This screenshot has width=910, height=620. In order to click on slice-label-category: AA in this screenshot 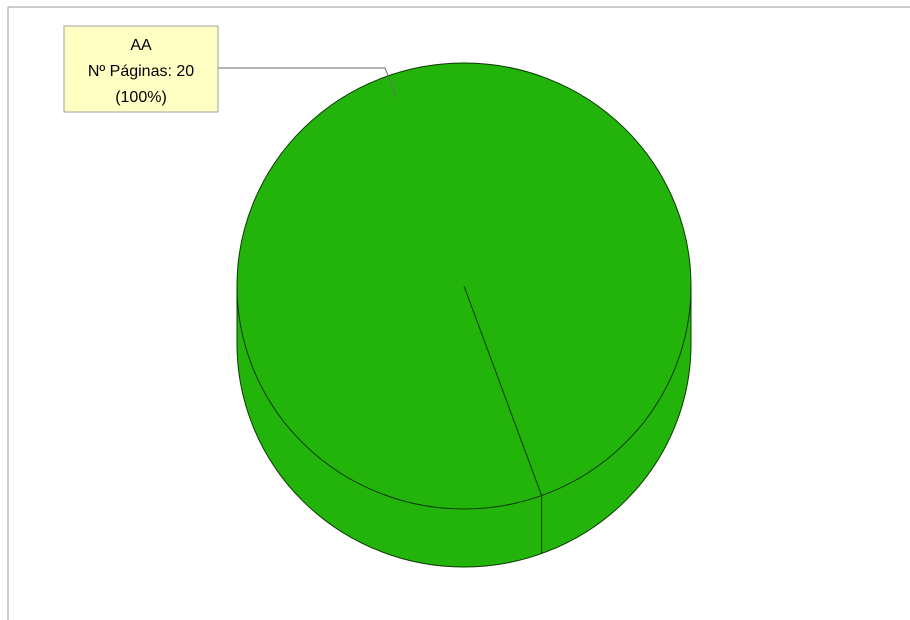, I will do `click(141, 45)`.